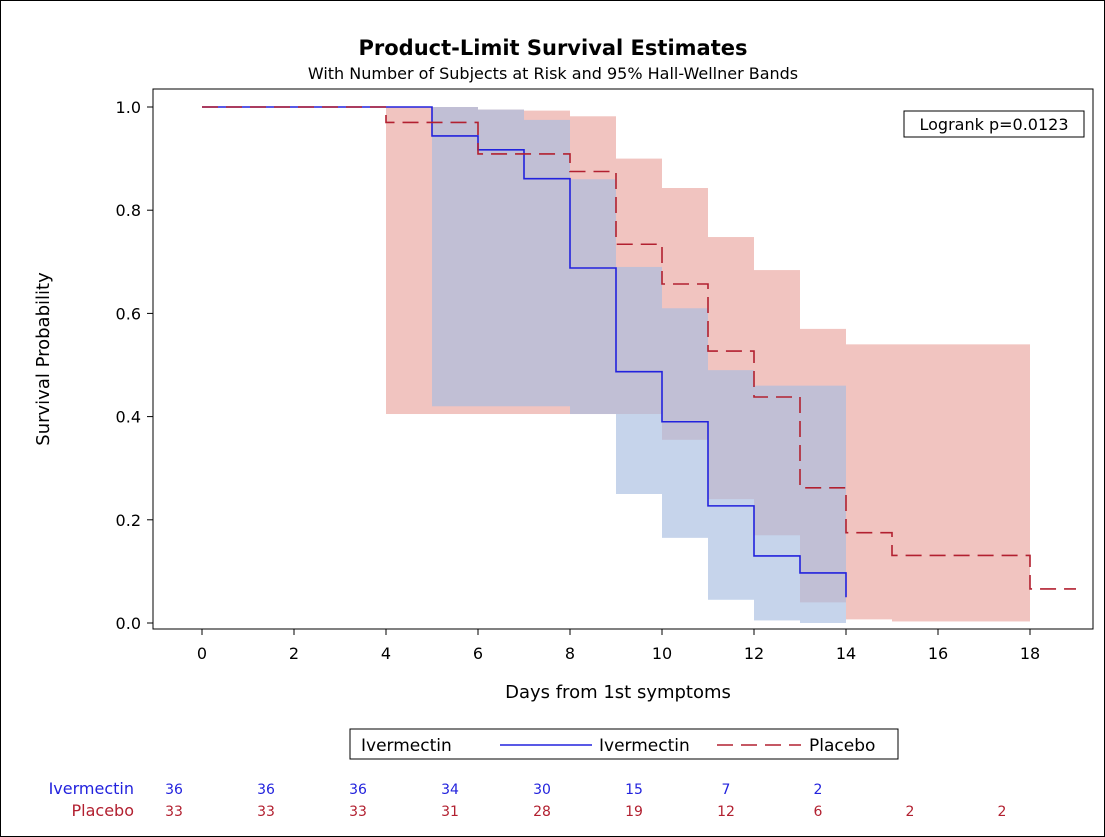  I want to click on x-tick-label-2: 4, so click(386, 653).